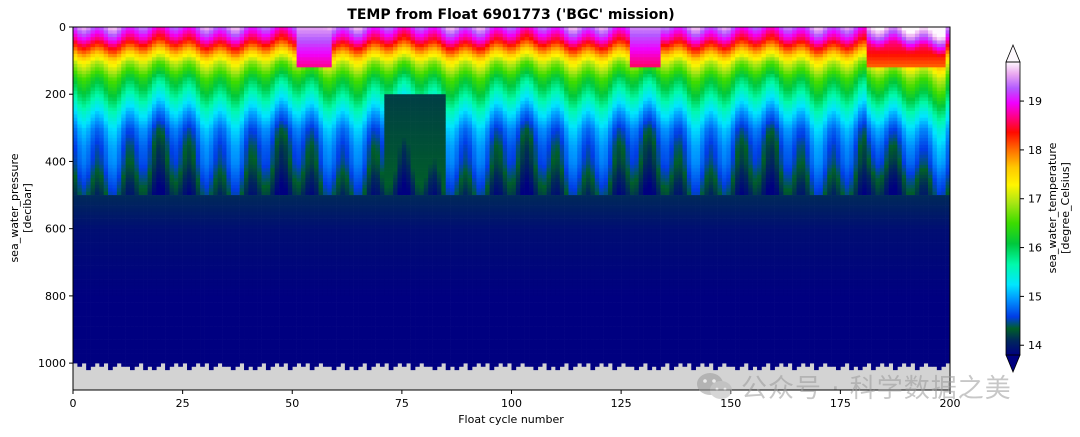 The image size is (1080, 437). What do you see at coordinates (292, 403) in the screenshot?
I see `x-tick-label-2: 50` at bounding box center [292, 403].